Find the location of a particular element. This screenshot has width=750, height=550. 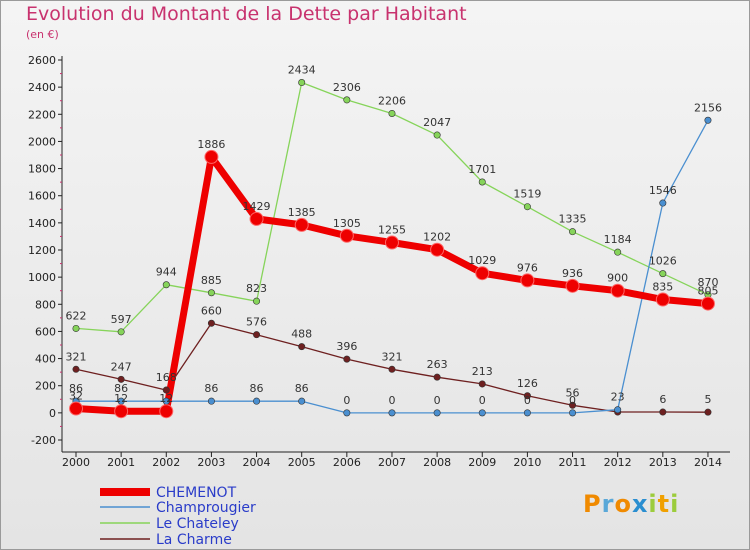

y-tick-label: 2400 is located at coordinates (42, 87).